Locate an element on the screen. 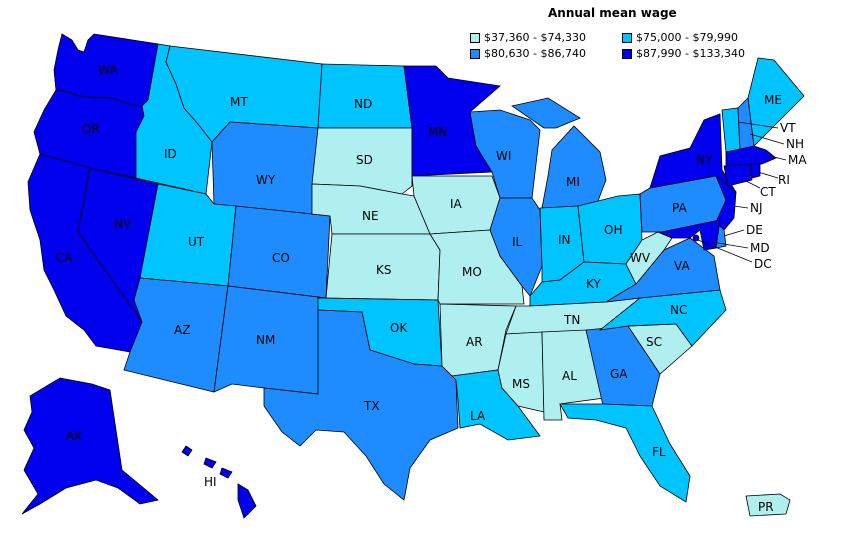 The image size is (846, 536). state-vt is located at coordinates (731, 130).